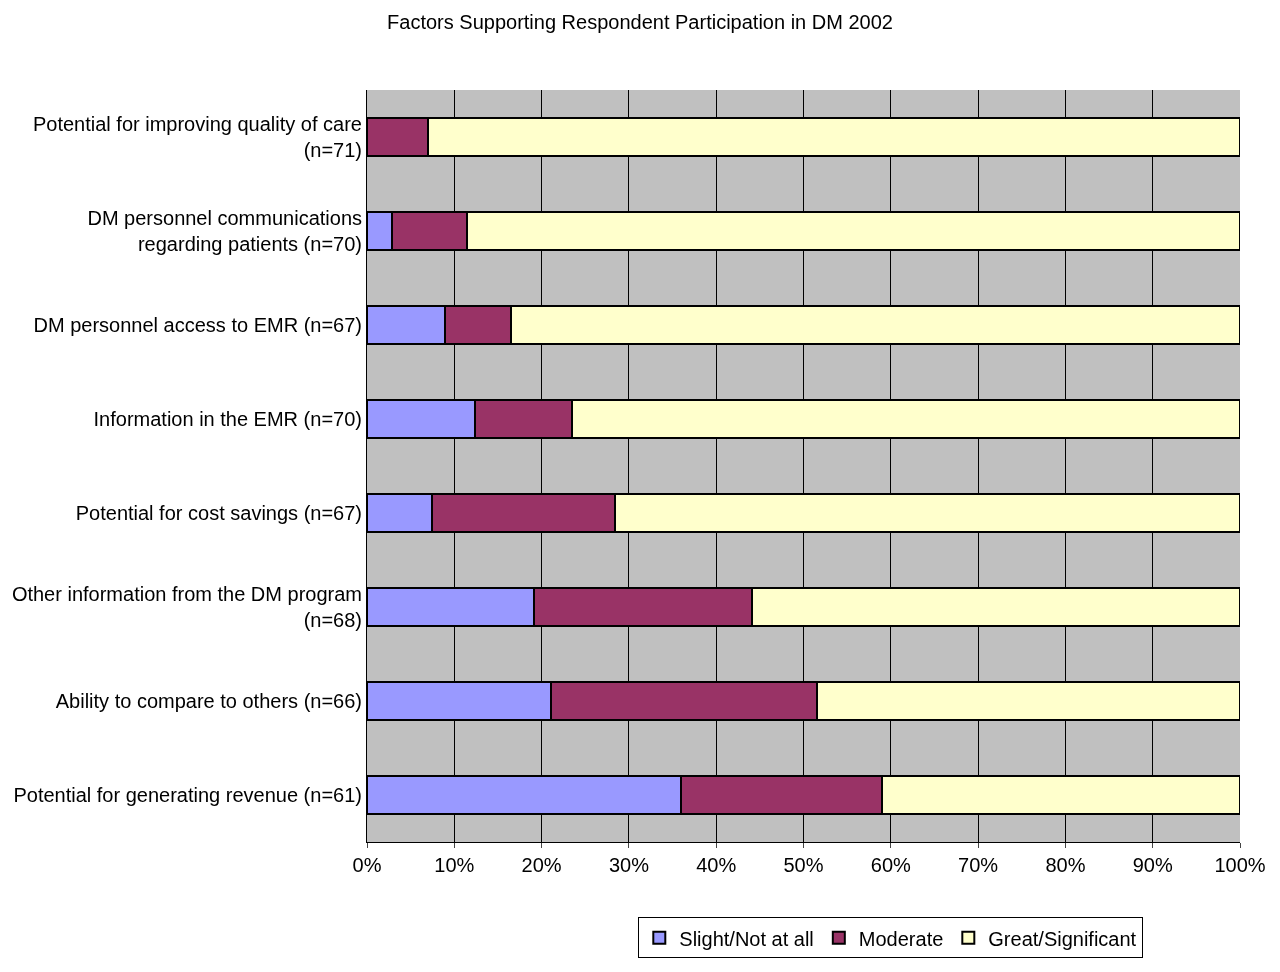  What do you see at coordinates (640, 21) in the screenshot?
I see `chart-title: Factors Supporting Respondent Participation in DM 2002` at bounding box center [640, 21].